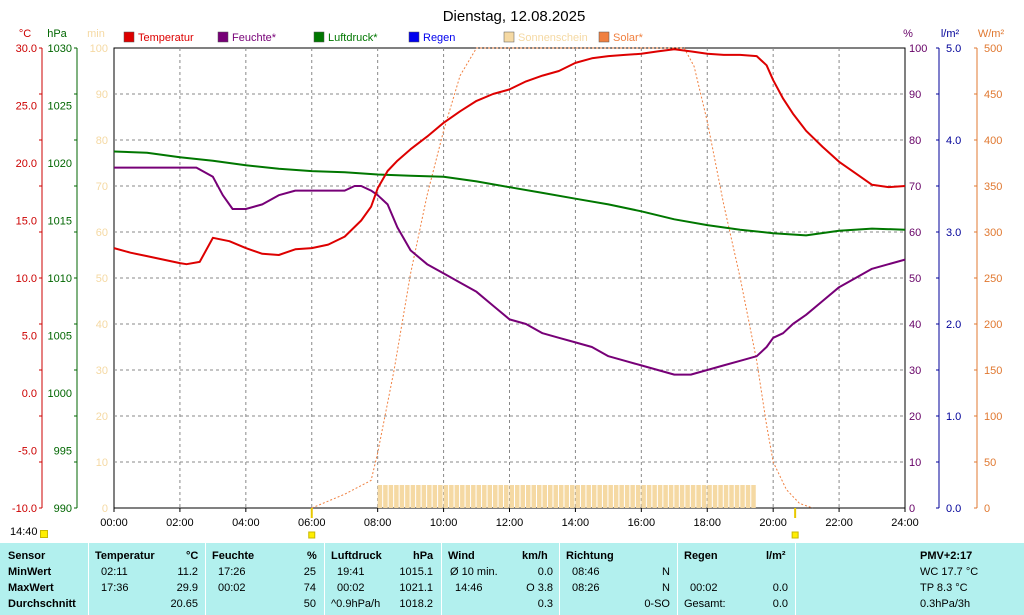  I want to click on x-tick-label: 22:00, so click(839, 523).